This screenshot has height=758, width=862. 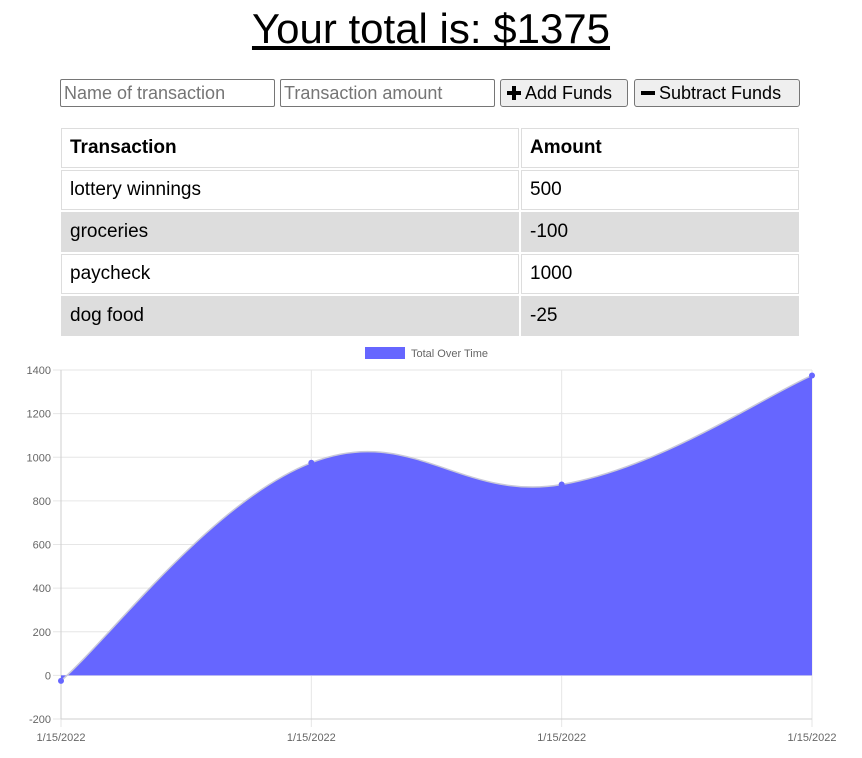 What do you see at coordinates (42, 589) in the screenshot?
I see `y-tick-label: 400` at bounding box center [42, 589].